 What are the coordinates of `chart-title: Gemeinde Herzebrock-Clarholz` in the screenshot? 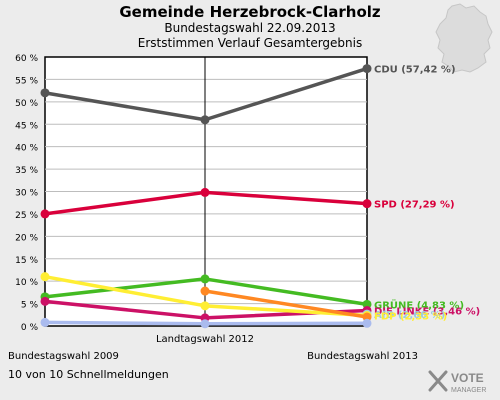 It's located at (250, 12).